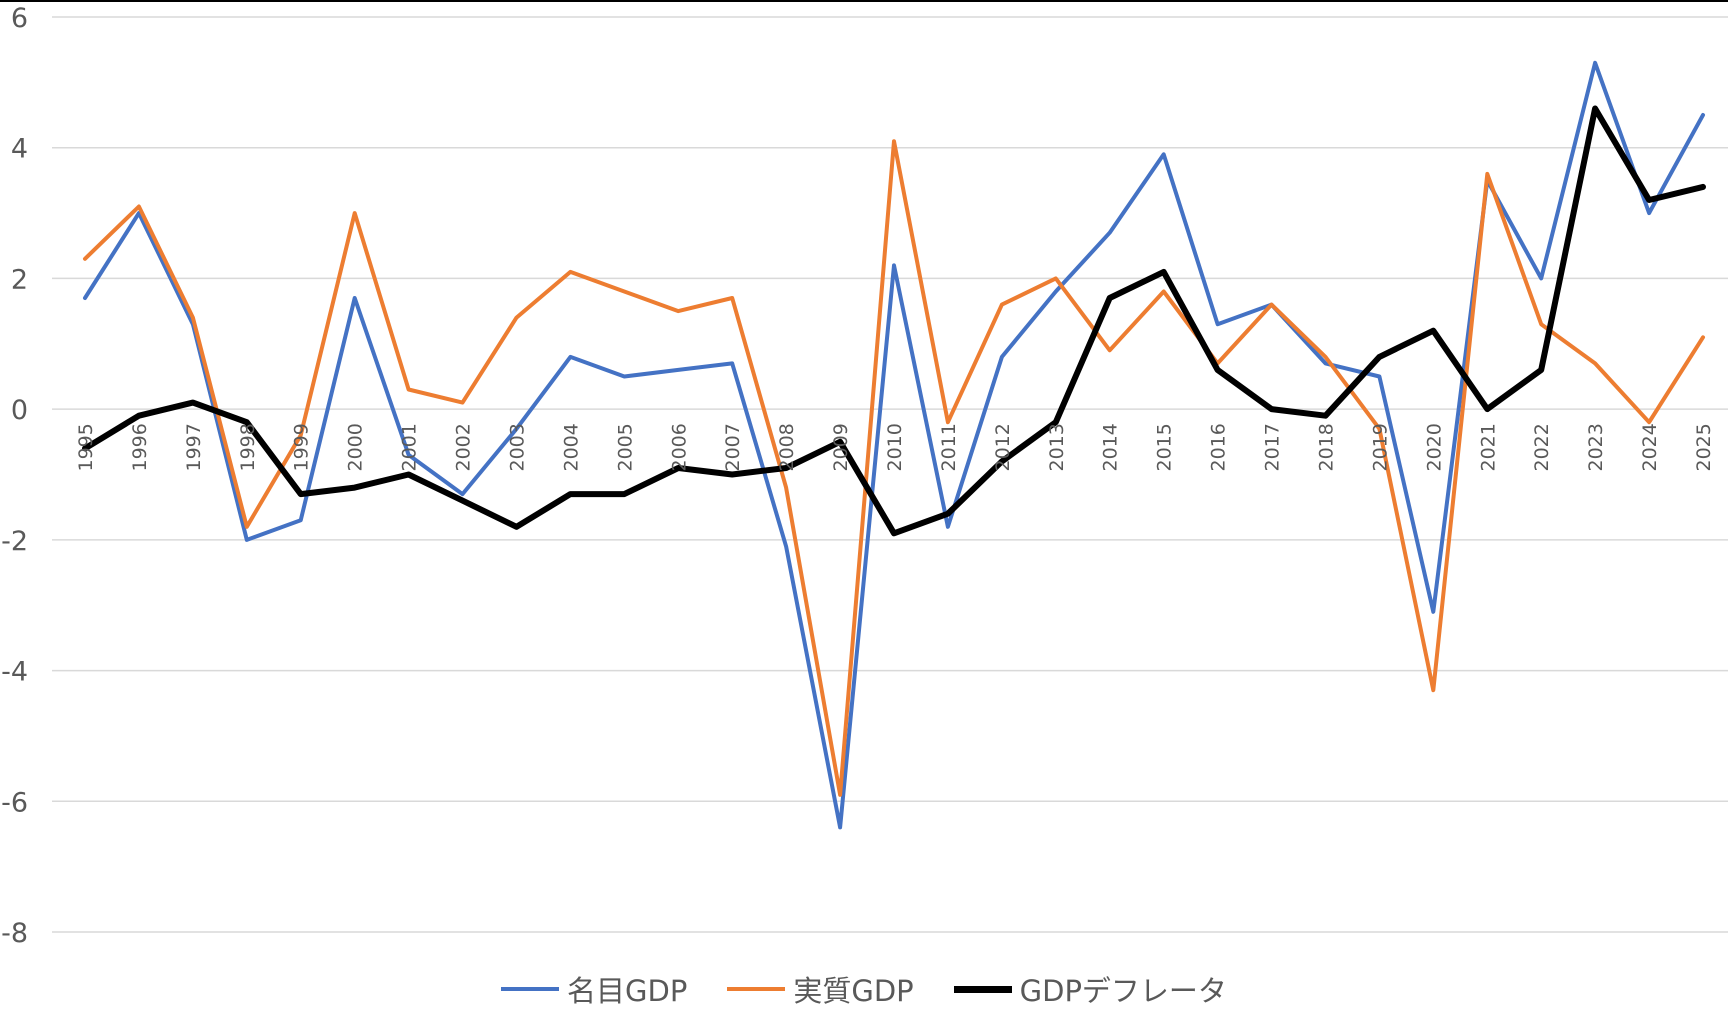 The image size is (1728, 1016). Describe the element at coordinates (949, 447) in the screenshot. I see `x-tick-label: 2011` at that location.